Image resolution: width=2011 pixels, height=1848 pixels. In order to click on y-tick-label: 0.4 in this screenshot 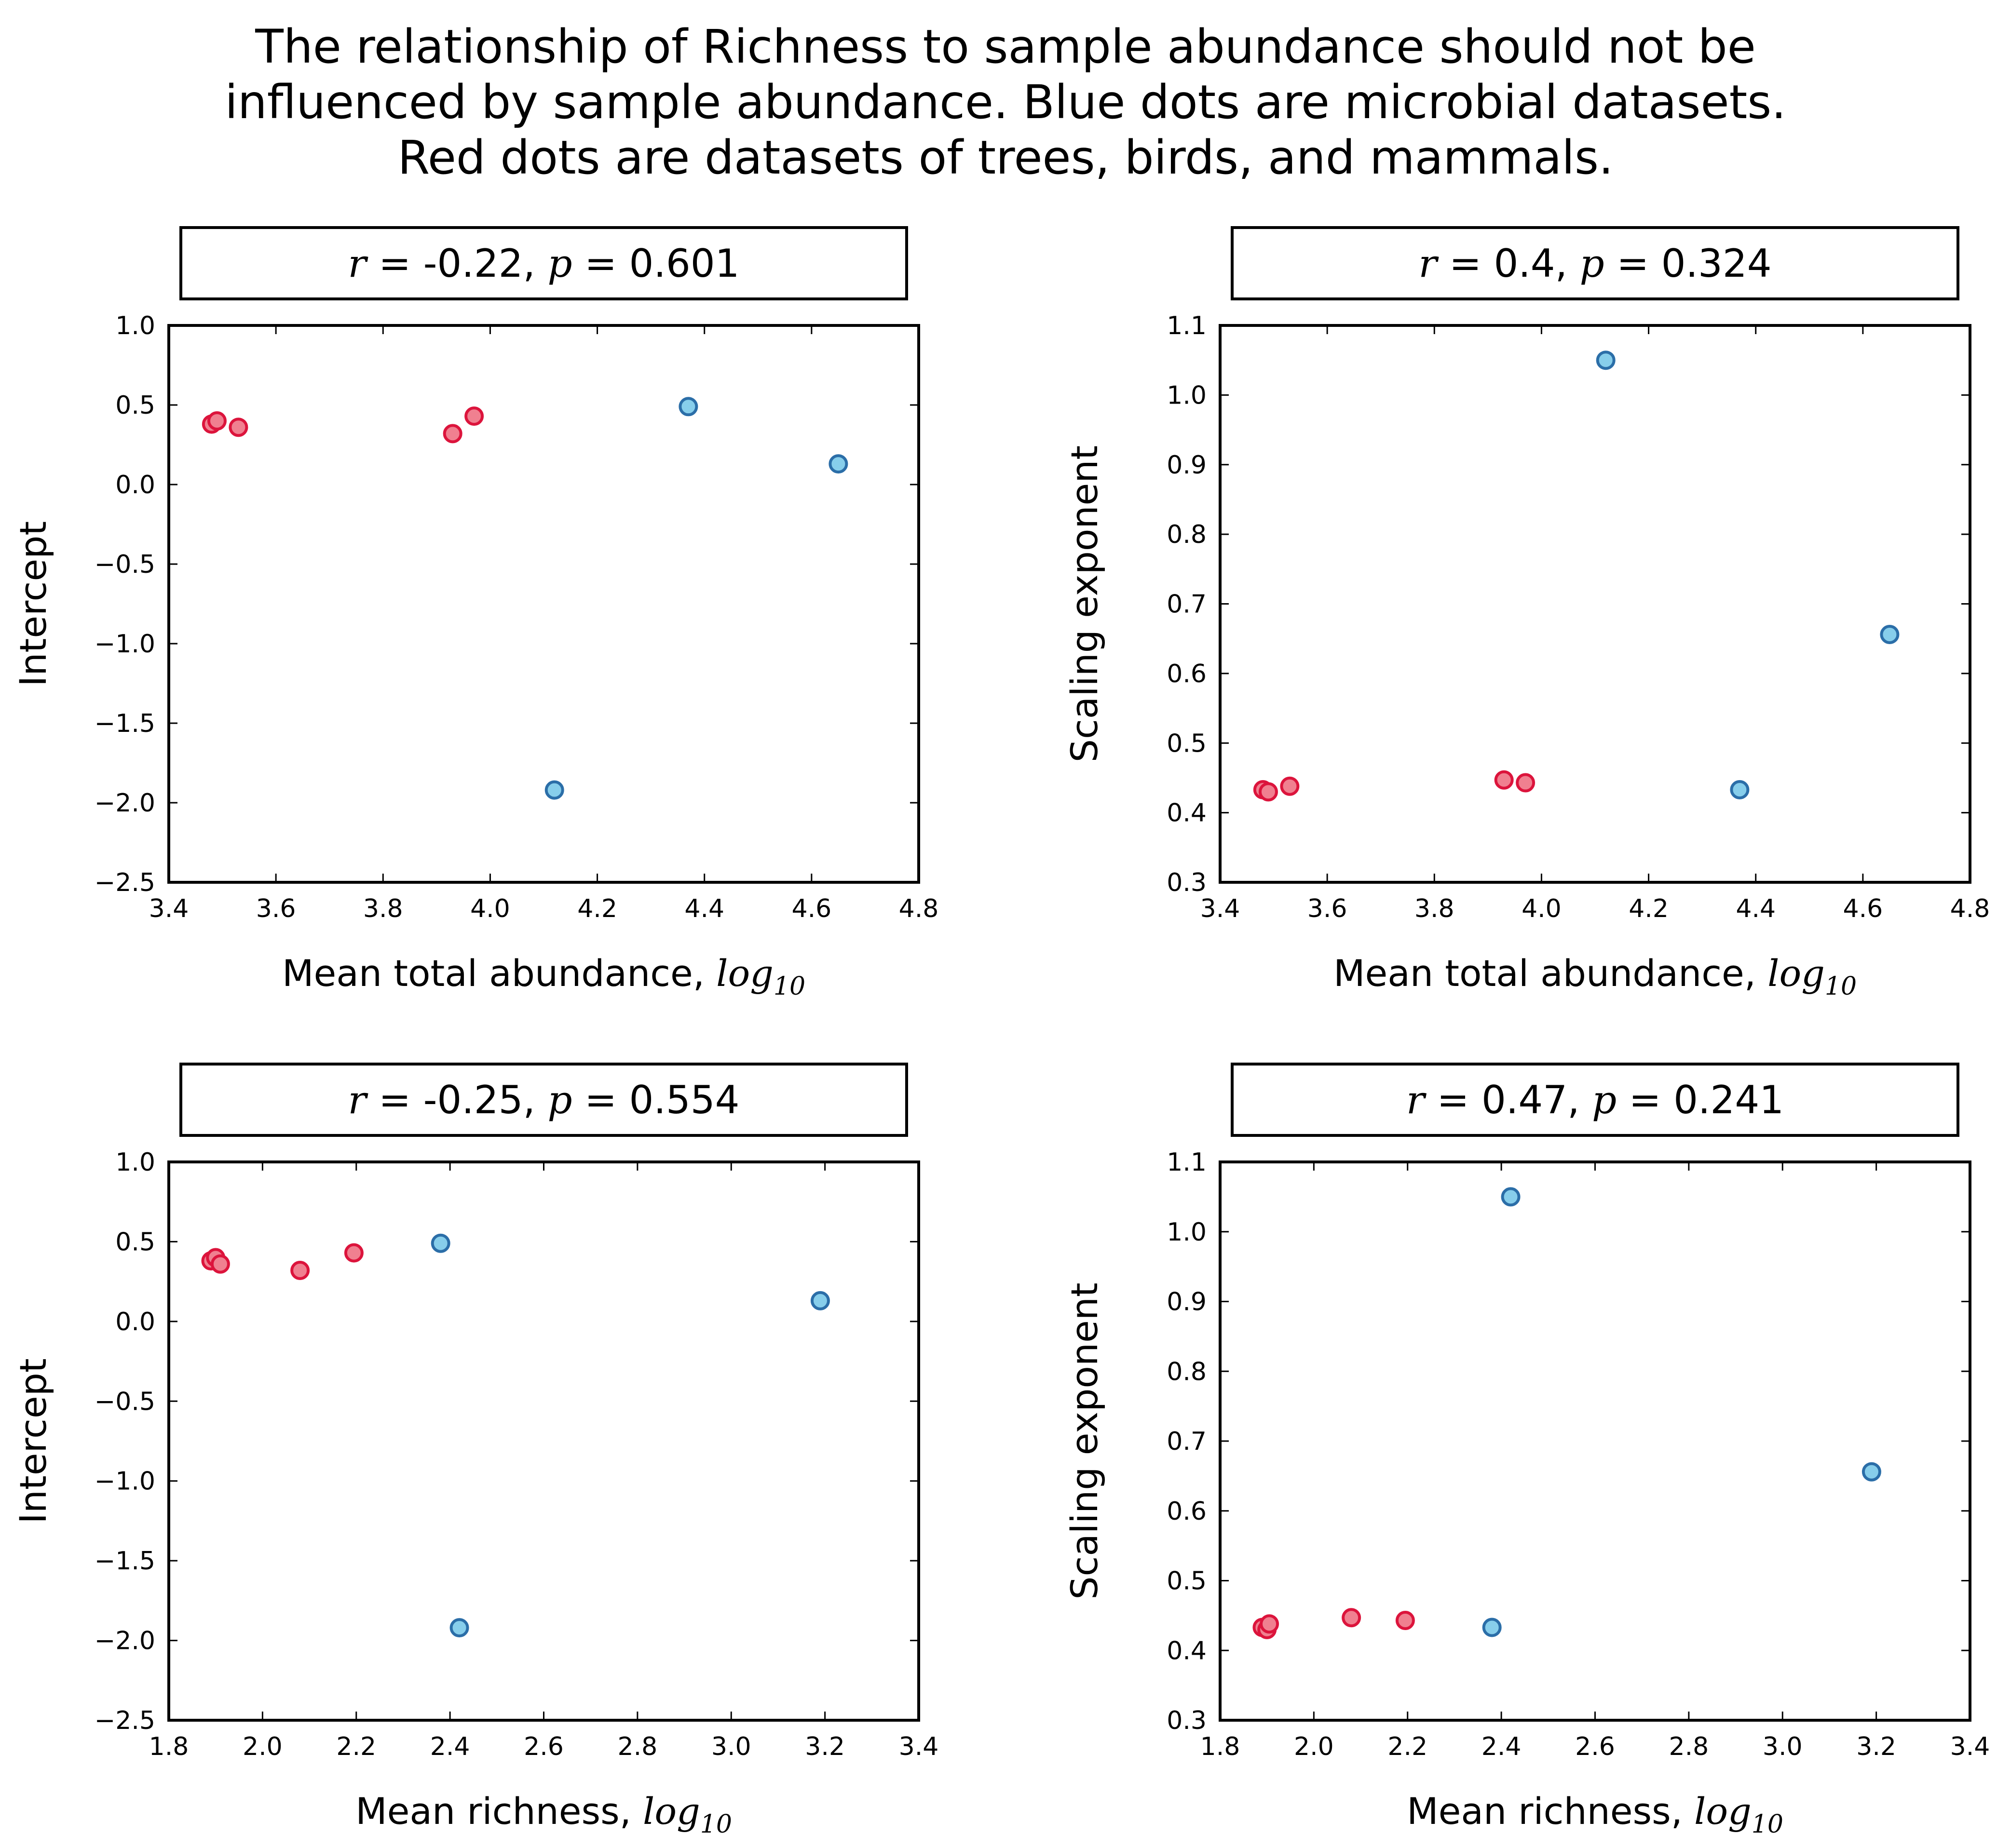, I will do `click(1187, 1651)`.